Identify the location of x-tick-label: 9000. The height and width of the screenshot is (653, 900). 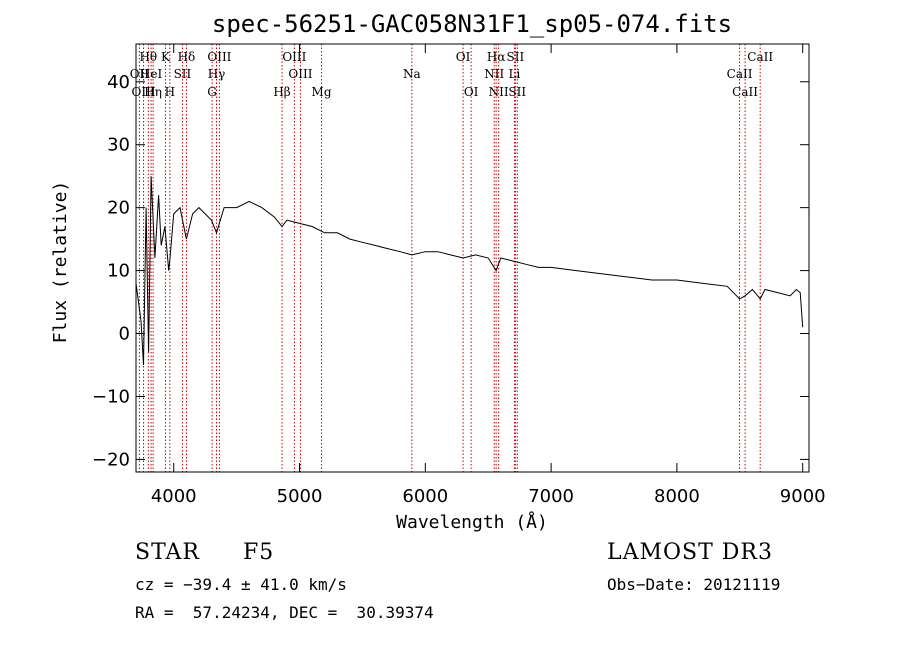
(803, 496).